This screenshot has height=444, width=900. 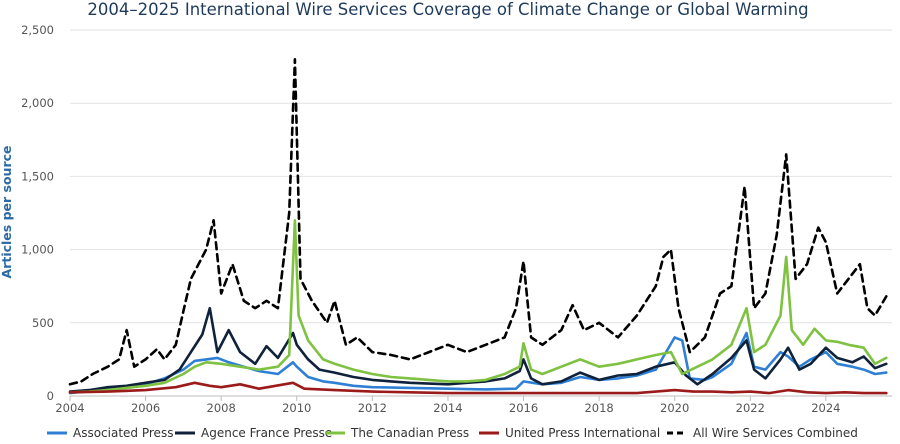 What do you see at coordinates (478, 388) in the screenshot?
I see `series-line-united-press-international` at bounding box center [478, 388].